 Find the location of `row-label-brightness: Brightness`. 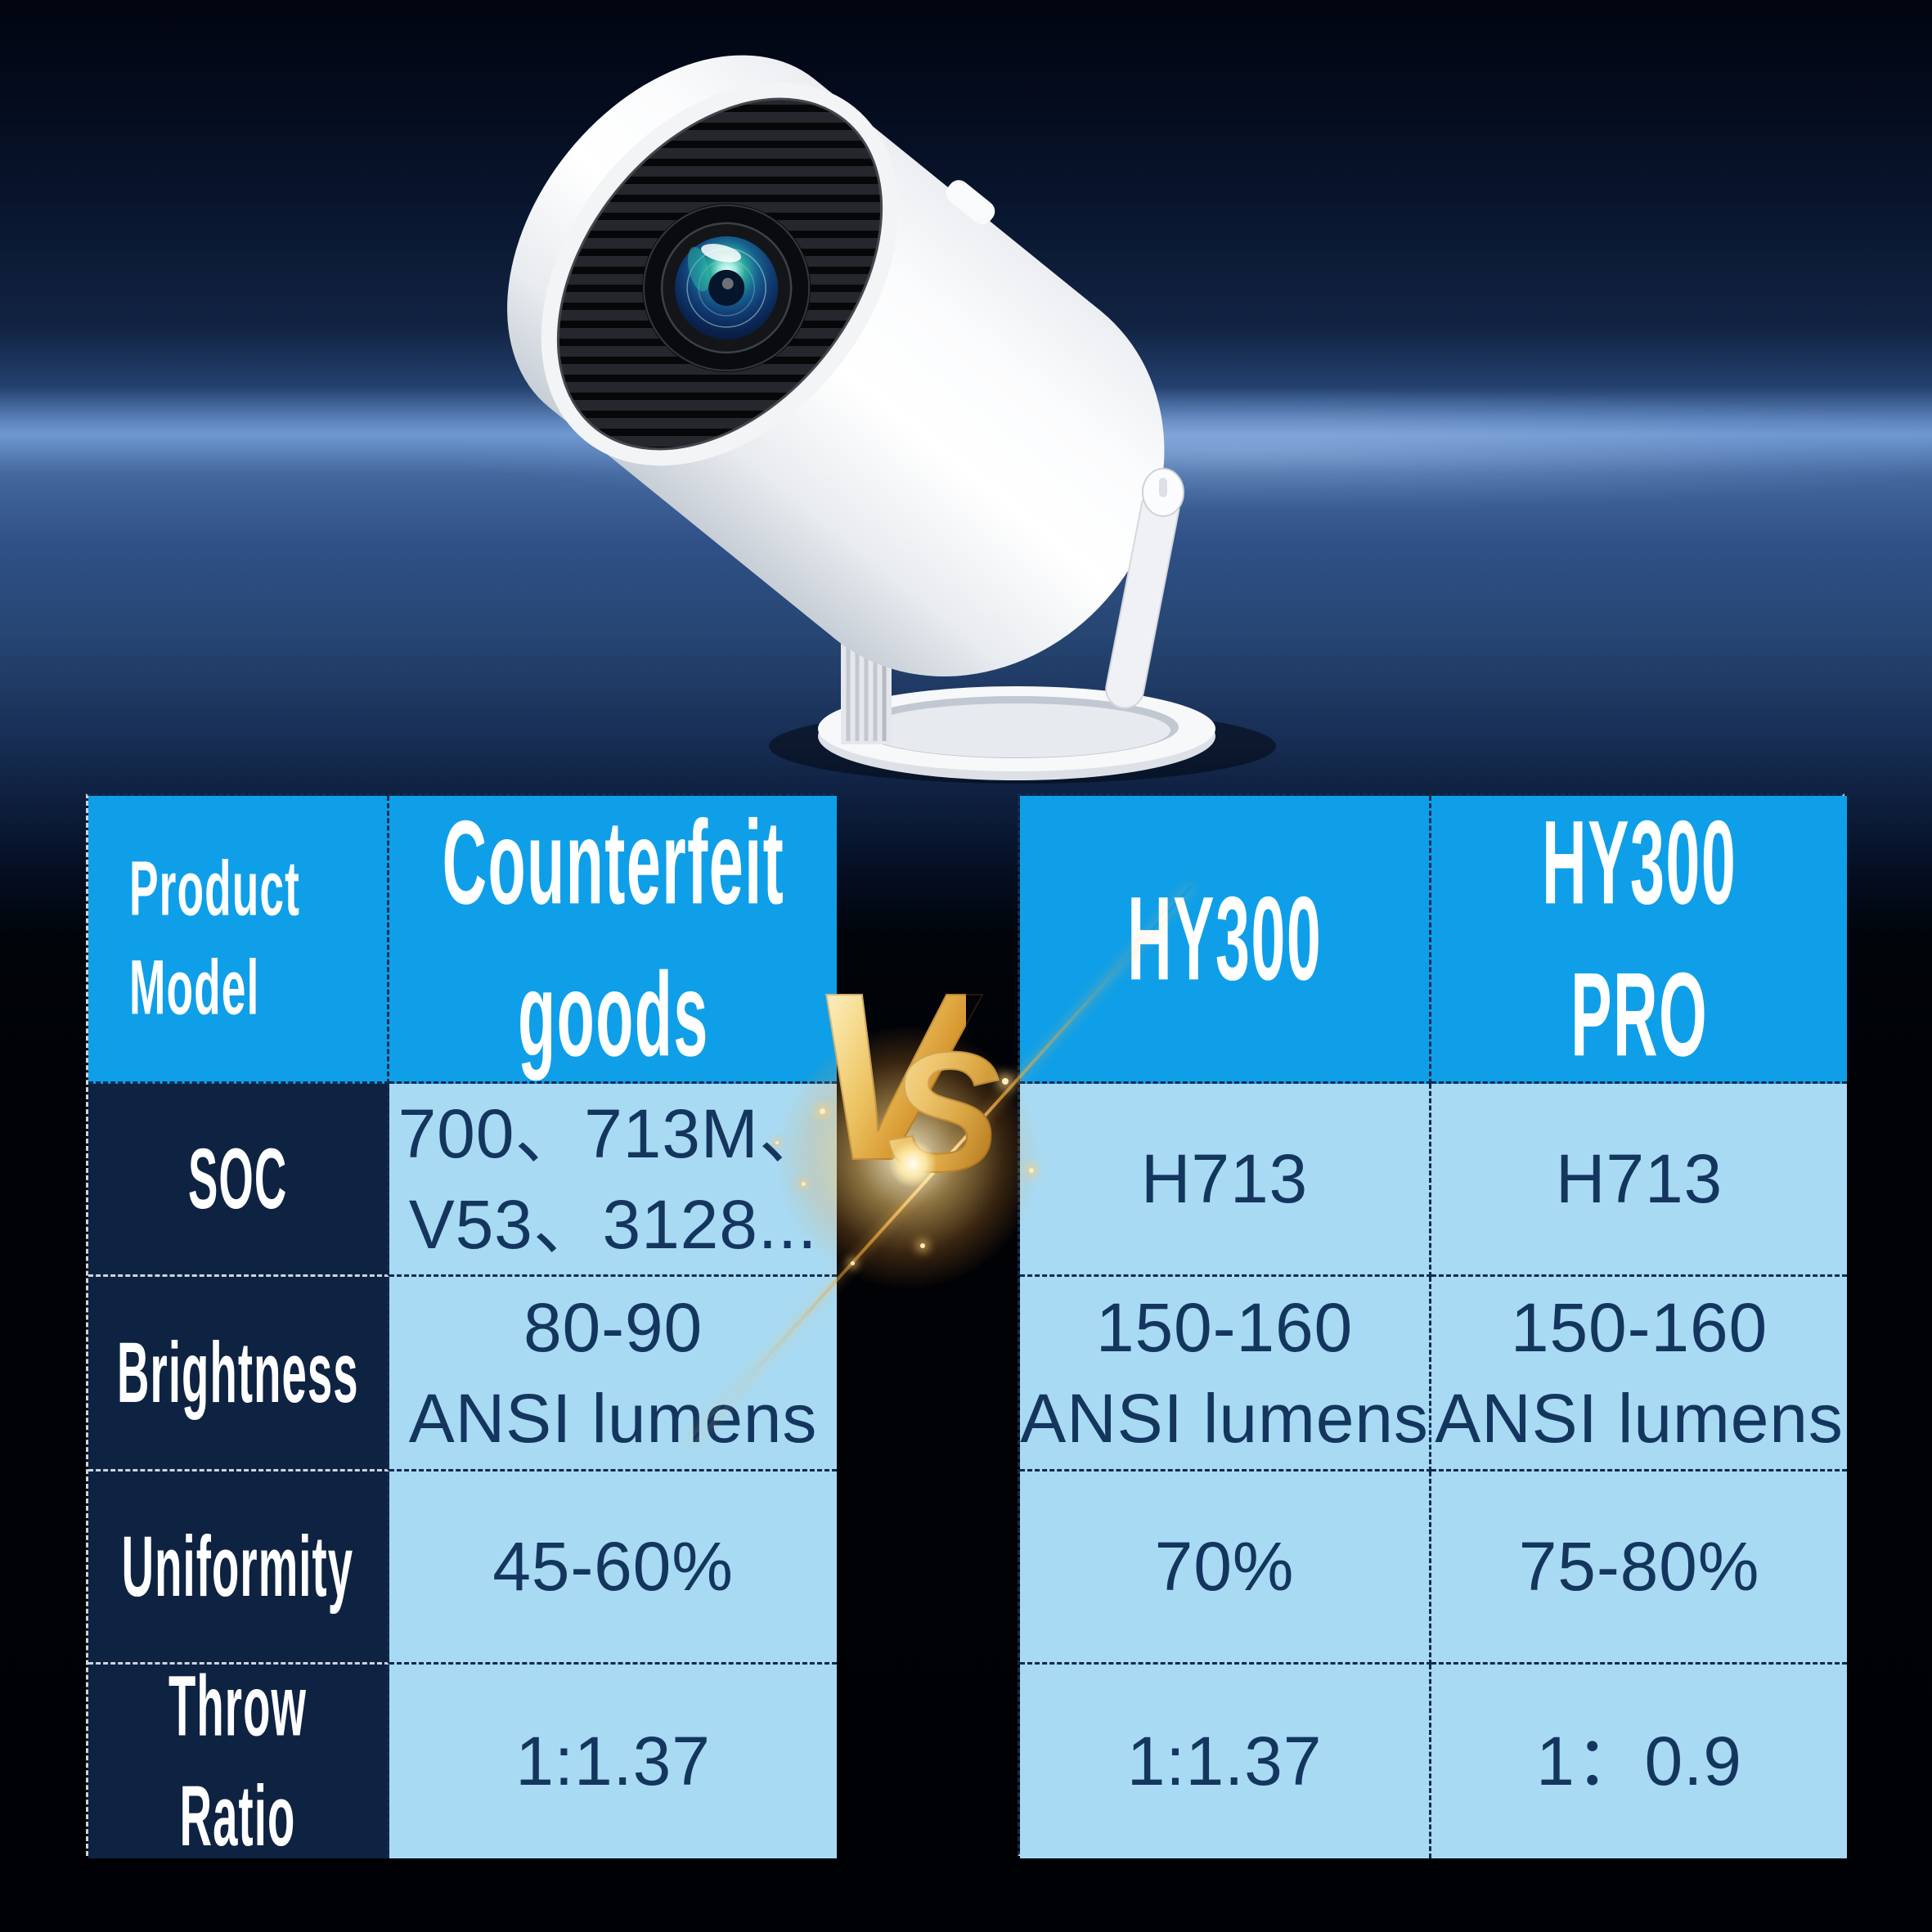

row-label-brightness: Brightness is located at coordinates (239, 1374).